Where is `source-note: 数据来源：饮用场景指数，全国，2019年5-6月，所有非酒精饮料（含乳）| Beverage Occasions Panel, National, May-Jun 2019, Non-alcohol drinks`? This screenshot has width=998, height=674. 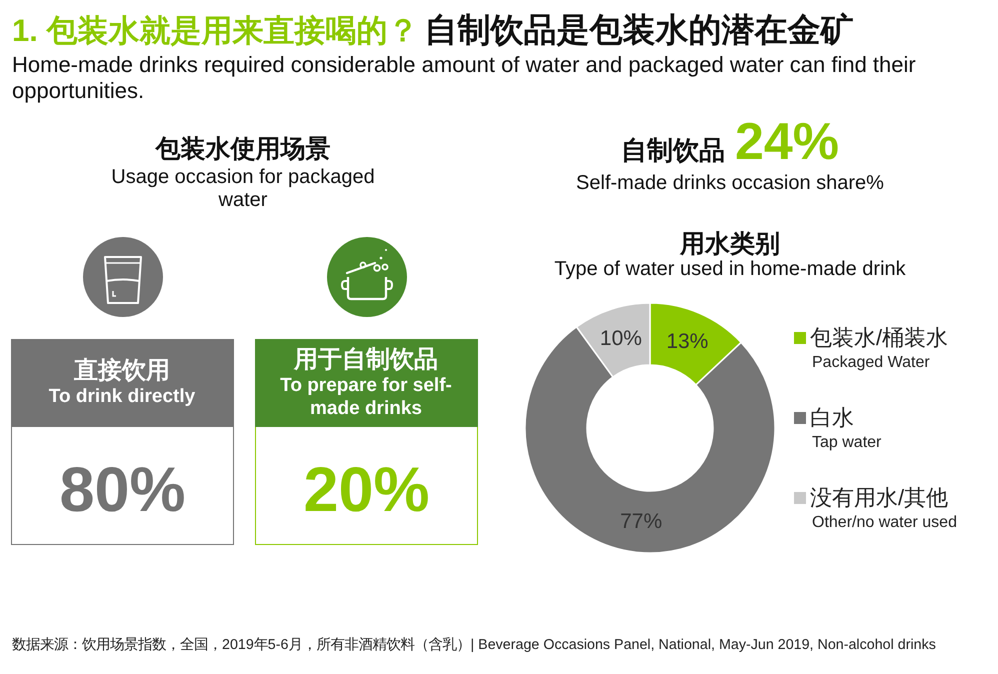 source-note: 数据来源：饮用场景指数，全国，2019年5-6月，所有非酒精饮料（含乳）| Beverage Occasions Panel, National, May-Jun 2019, Non-alcohol drinks is located at coordinates (474, 645).